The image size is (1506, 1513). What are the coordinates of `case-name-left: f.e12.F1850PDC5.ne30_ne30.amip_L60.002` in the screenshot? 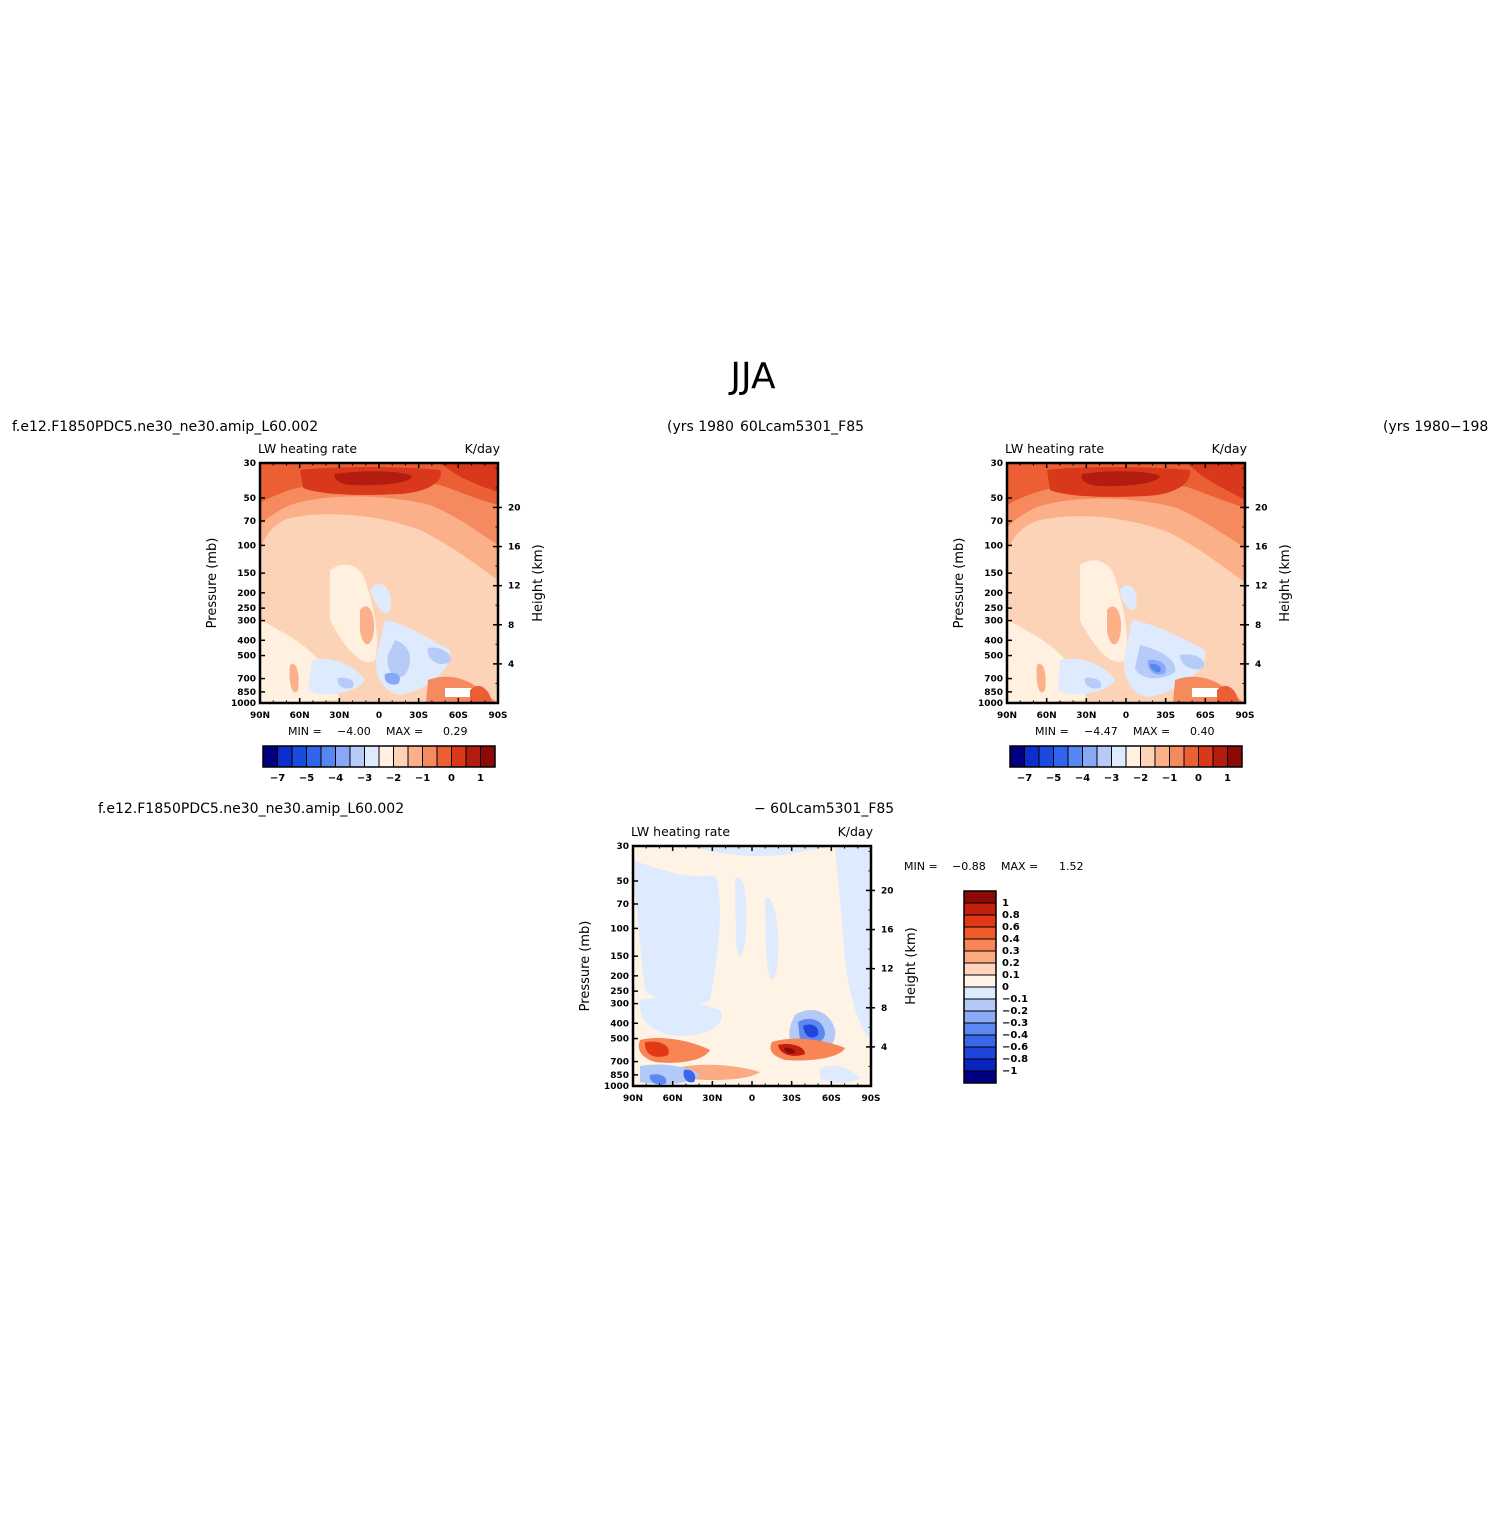 It's located at (165, 427).